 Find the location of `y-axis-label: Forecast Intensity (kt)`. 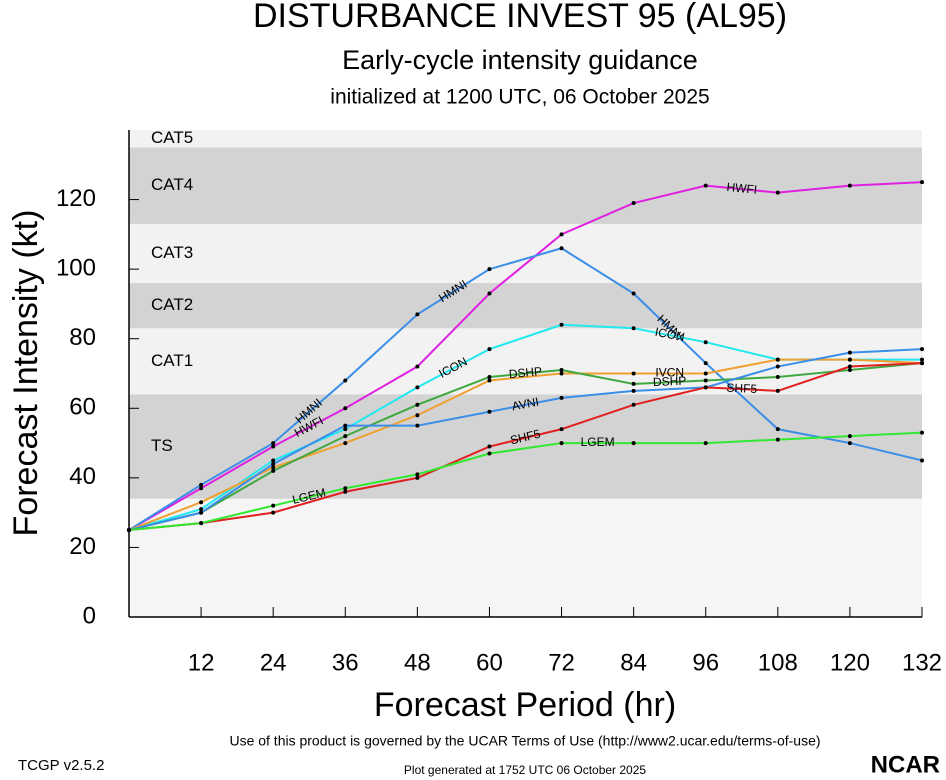

y-axis-label: Forecast Intensity (kt) is located at coordinates (26, 373).